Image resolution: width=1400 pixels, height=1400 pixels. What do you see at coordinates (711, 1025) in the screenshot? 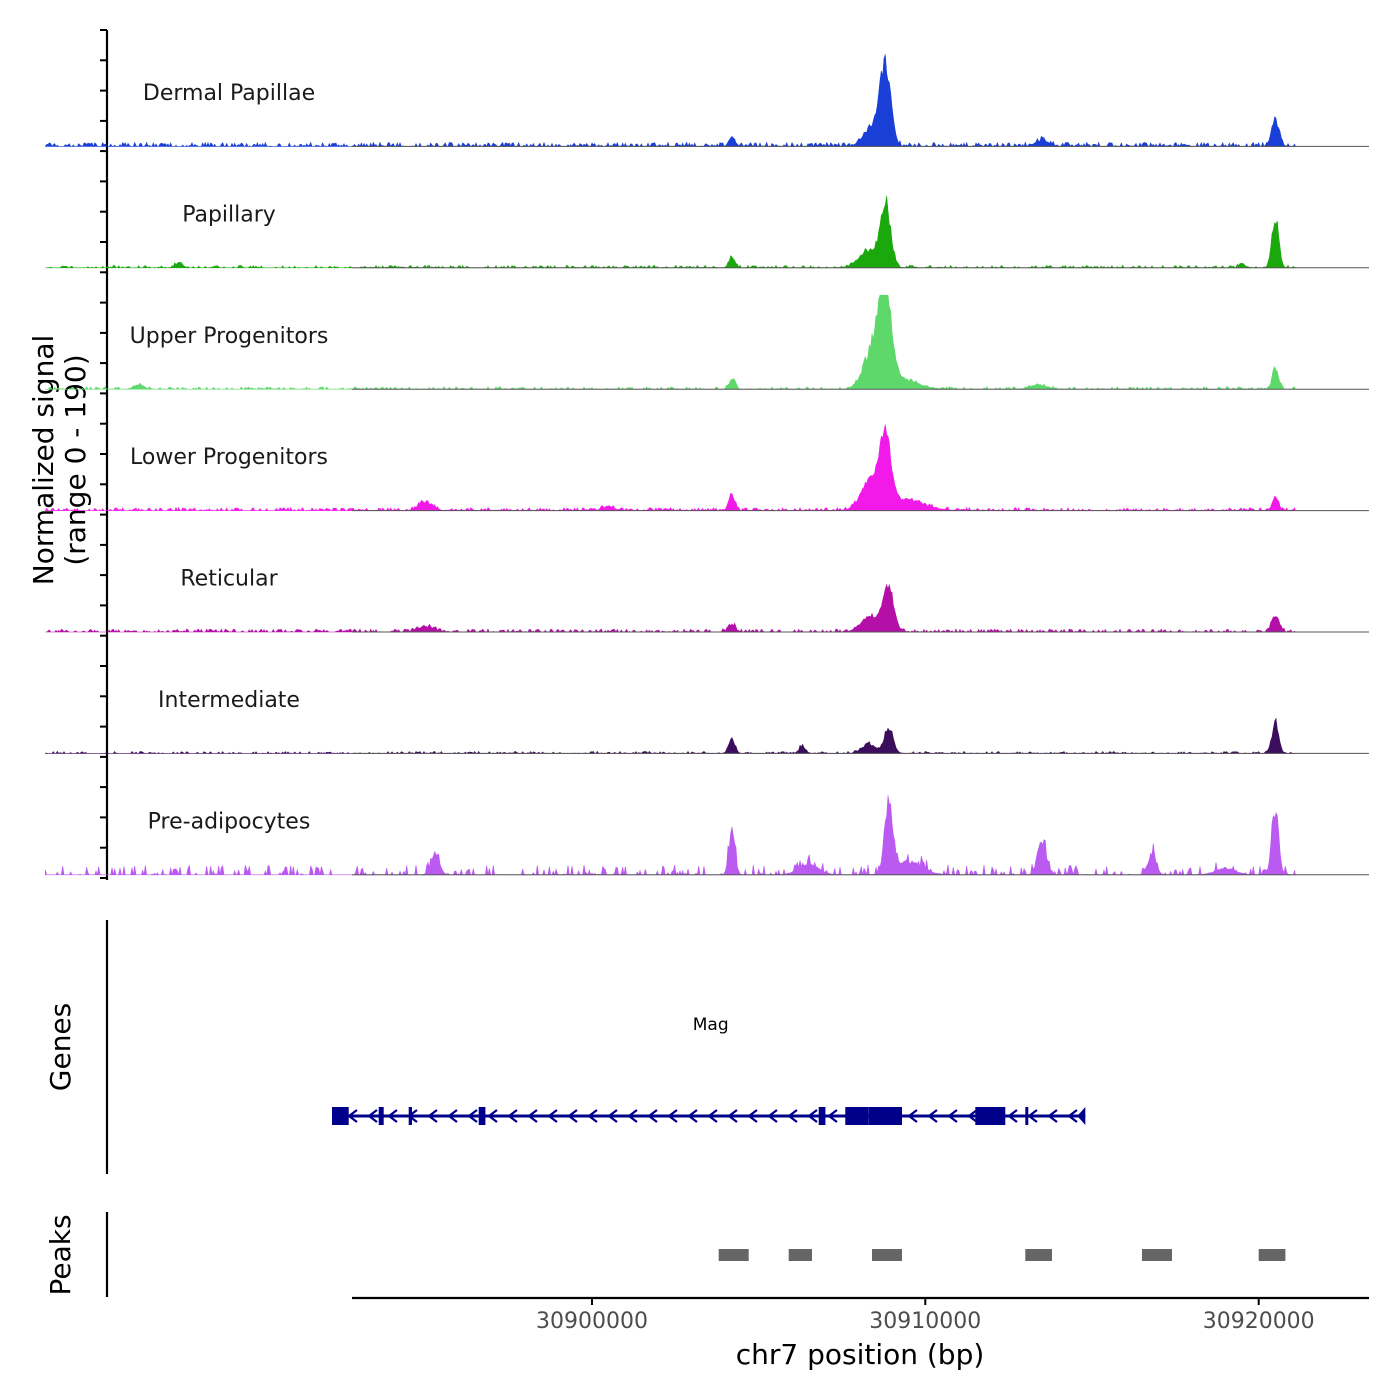
I see `gene-name: Mag` at bounding box center [711, 1025].